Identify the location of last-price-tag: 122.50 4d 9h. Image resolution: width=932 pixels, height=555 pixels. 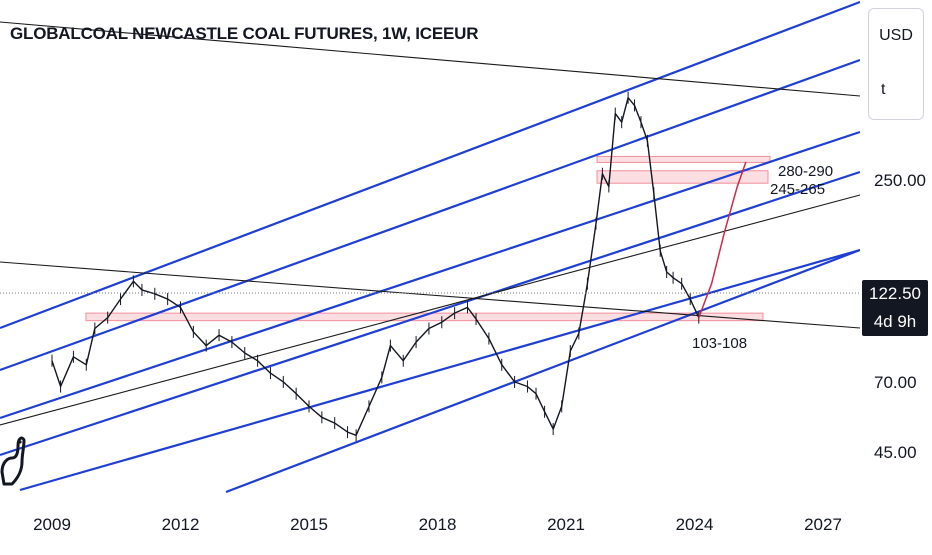
(895, 308).